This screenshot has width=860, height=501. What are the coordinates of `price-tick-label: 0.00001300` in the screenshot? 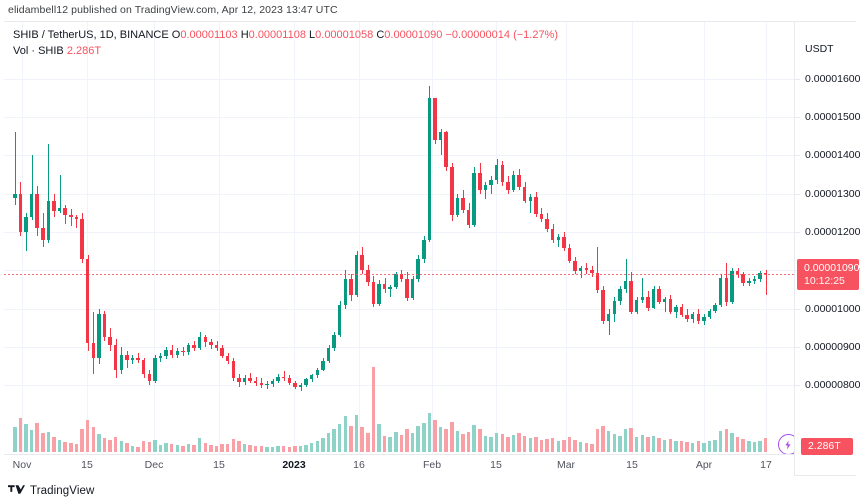 It's located at (832, 193).